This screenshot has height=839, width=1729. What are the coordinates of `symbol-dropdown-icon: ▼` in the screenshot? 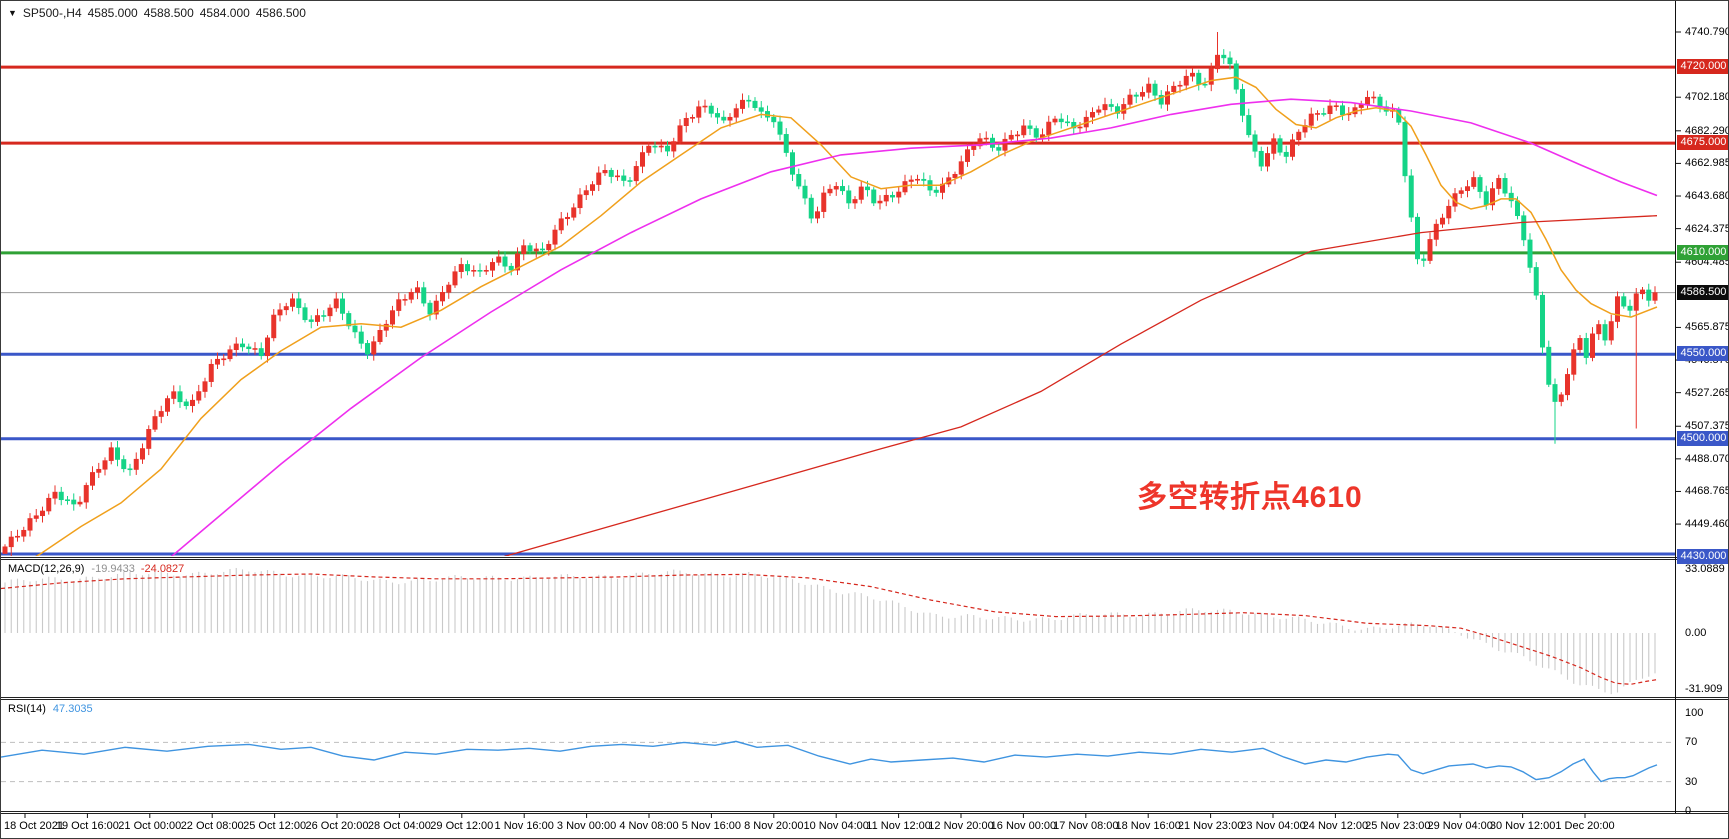 It's located at (12, 13).